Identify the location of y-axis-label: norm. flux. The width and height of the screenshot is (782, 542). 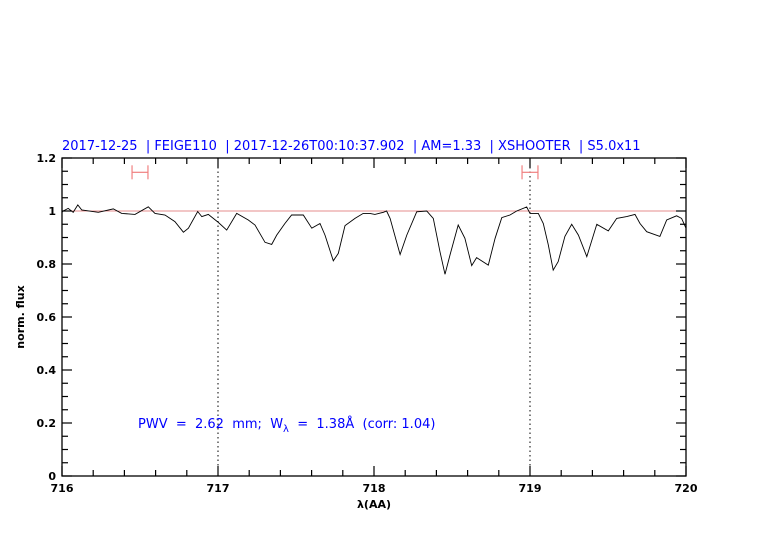
(20, 316).